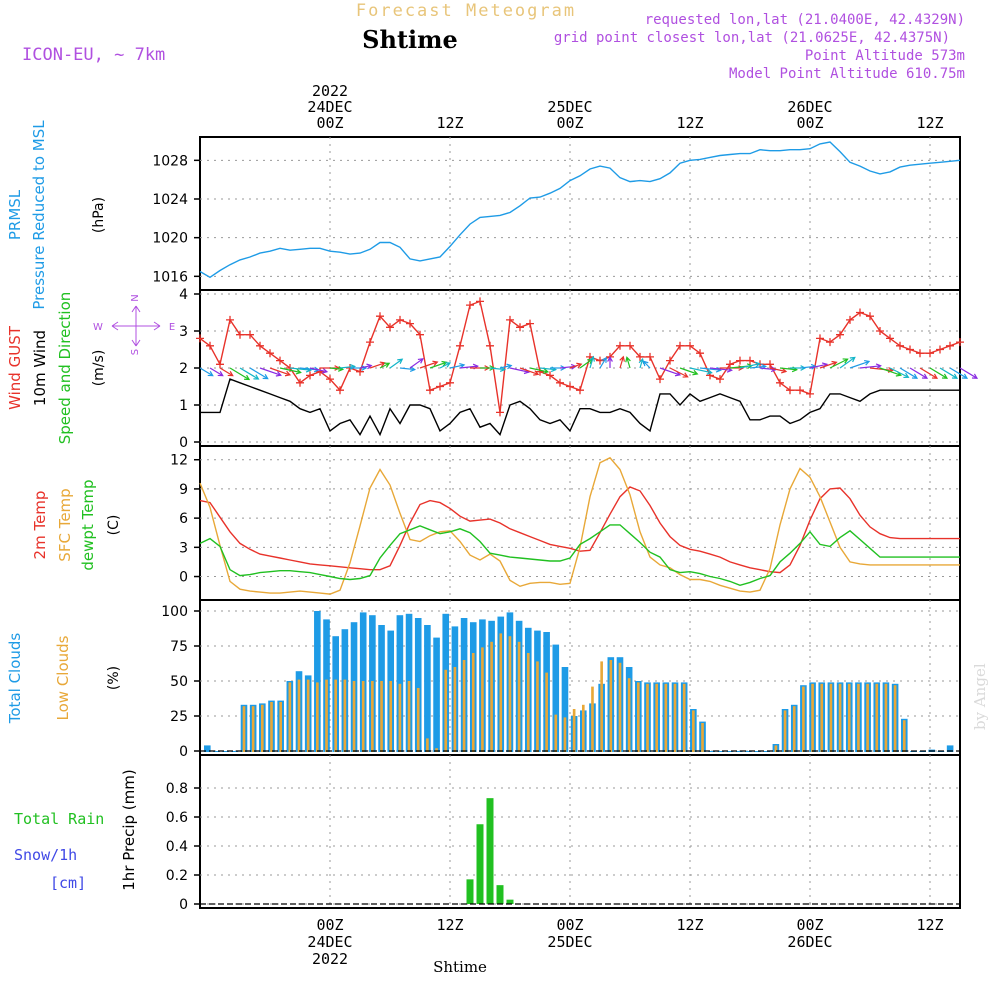  What do you see at coordinates (980, 696) in the screenshot?
I see `watermark: by Angel` at bounding box center [980, 696].